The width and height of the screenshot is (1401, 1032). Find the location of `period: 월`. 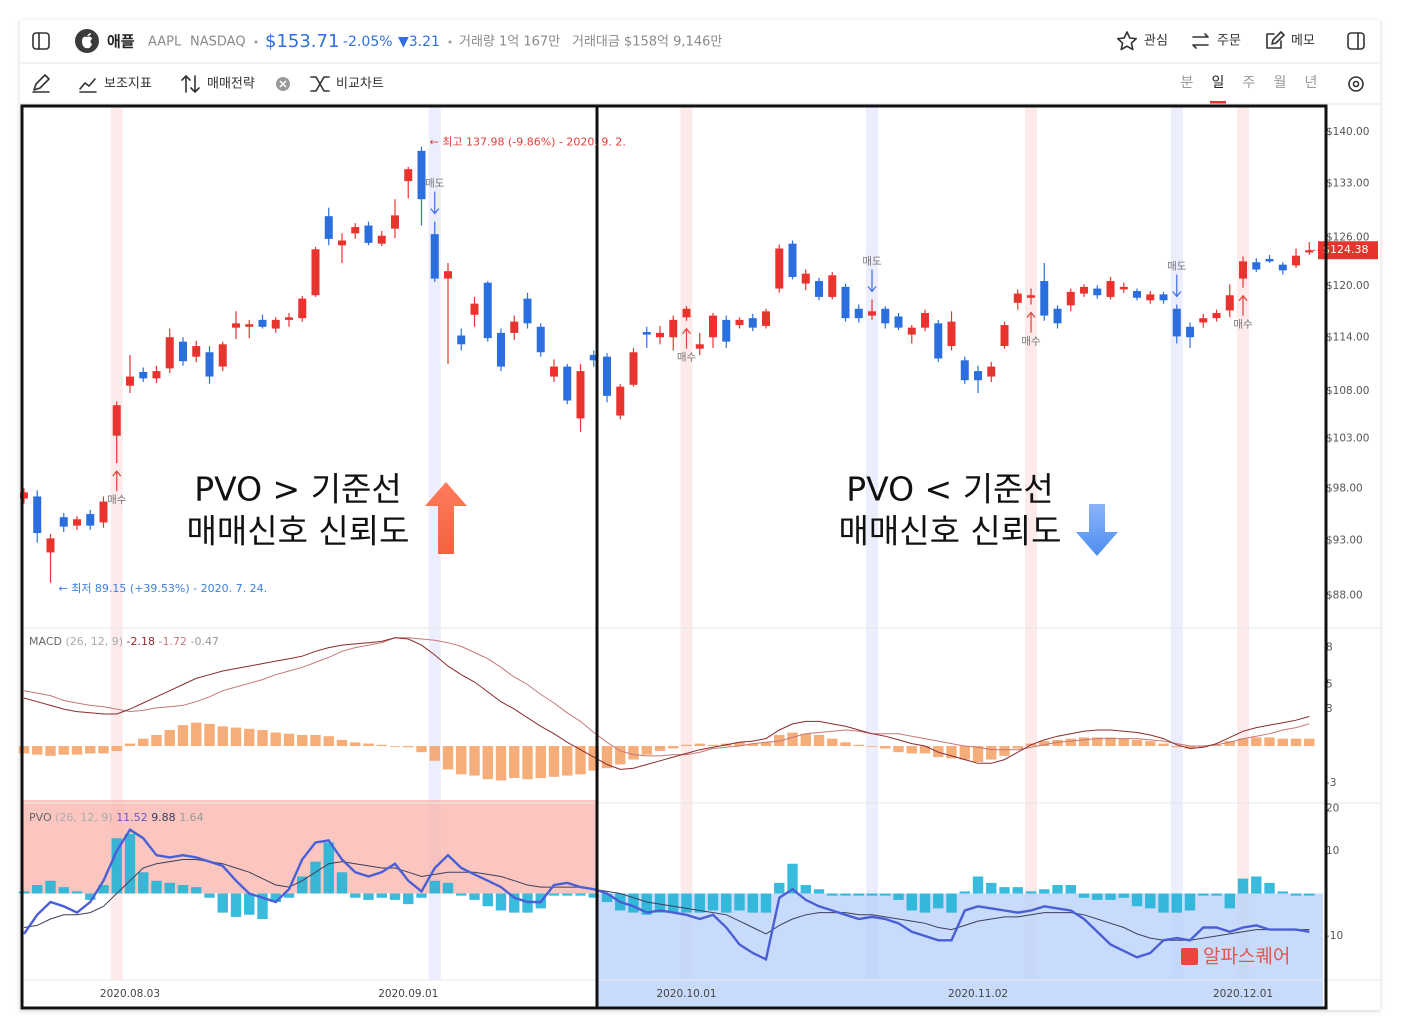

period: 월 is located at coordinates (1280, 83).